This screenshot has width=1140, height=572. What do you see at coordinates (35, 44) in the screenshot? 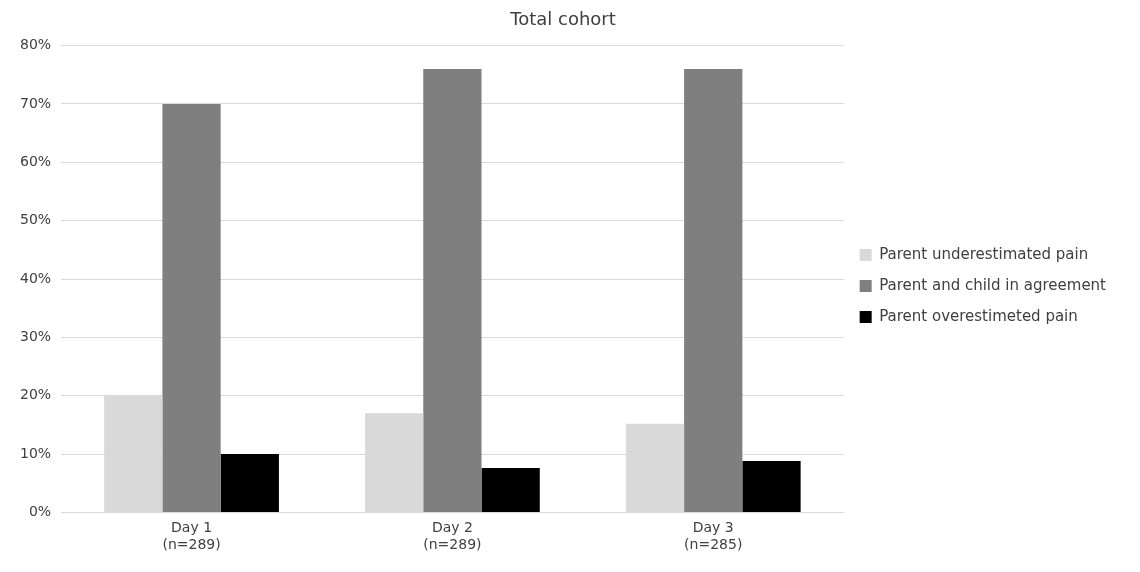
I see `y-tick-label: 80%` at bounding box center [35, 44].